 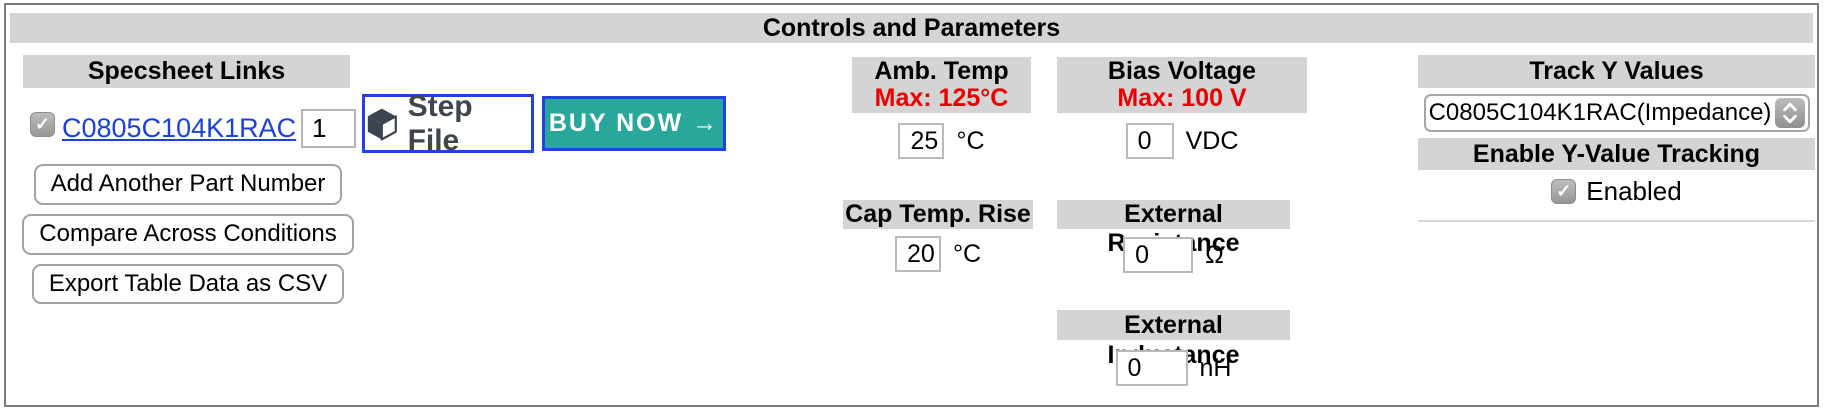 What do you see at coordinates (1212, 140) in the screenshot?
I see `bias-voltage-unit: VDC` at bounding box center [1212, 140].